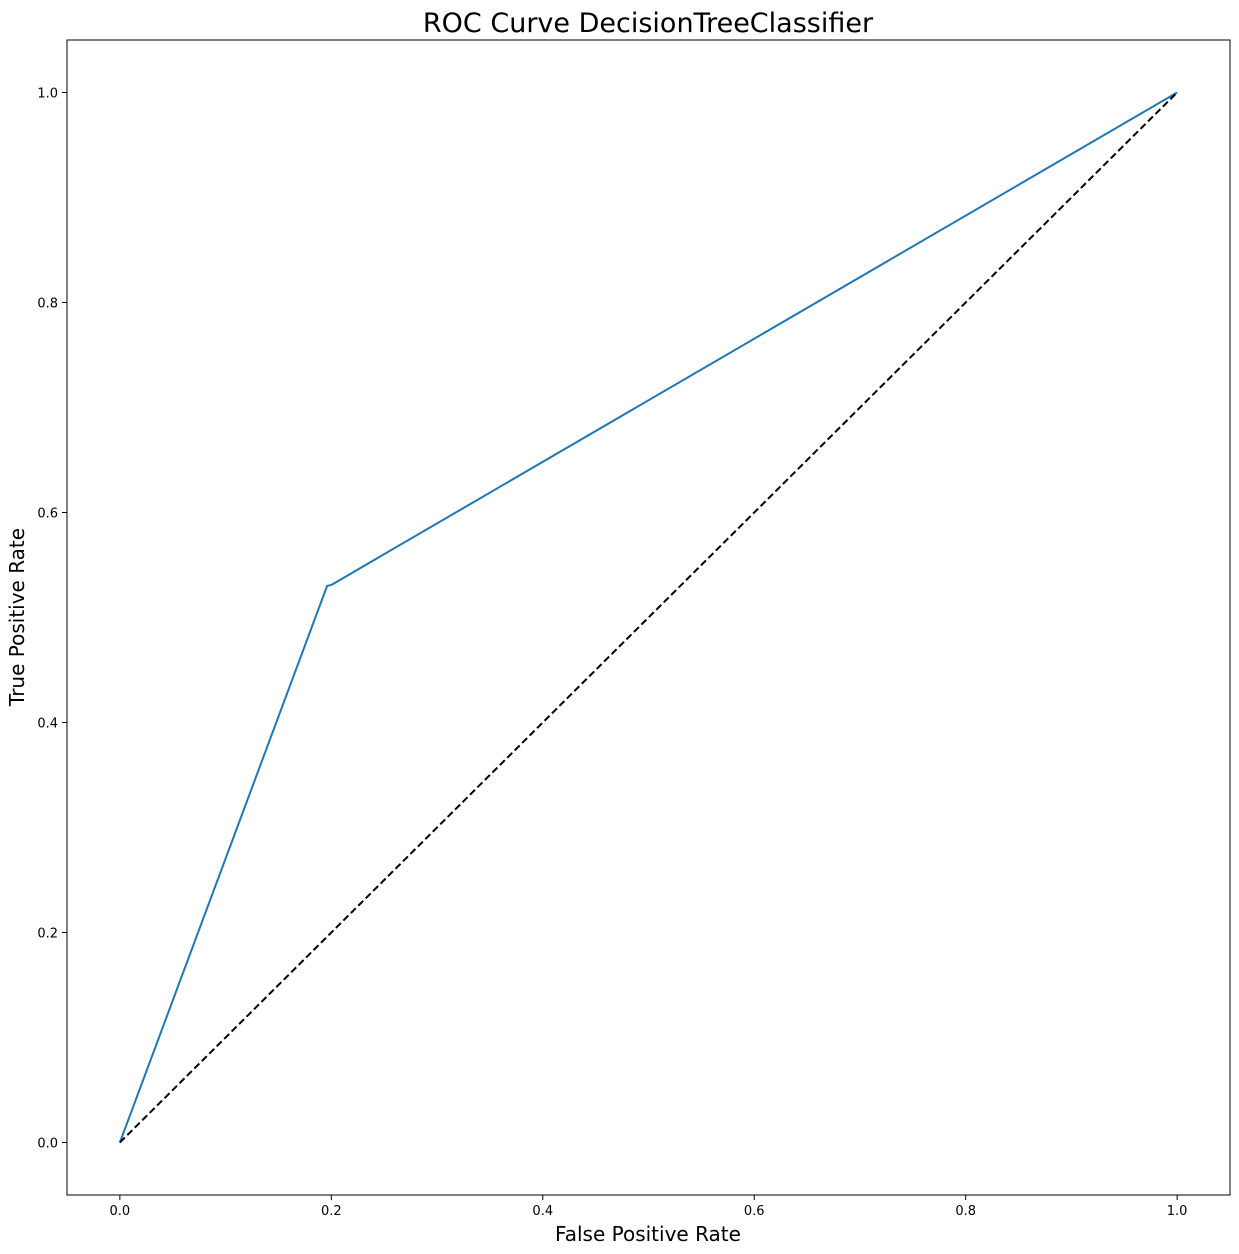 The width and height of the screenshot is (1239, 1254). What do you see at coordinates (120, 1211) in the screenshot?
I see `x-tick-label: 0.0` at bounding box center [120, 1211].